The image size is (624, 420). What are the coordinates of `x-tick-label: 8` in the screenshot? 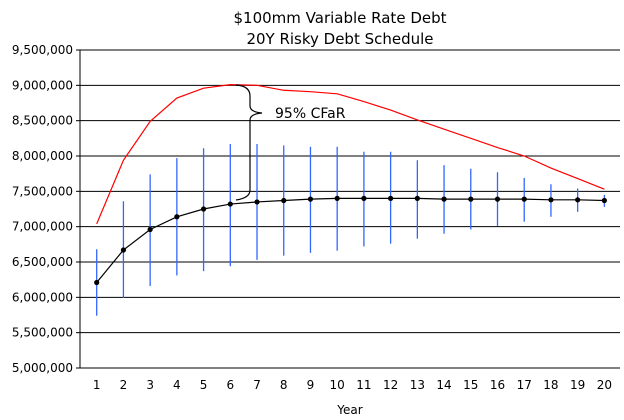 It's located at (284, 385).